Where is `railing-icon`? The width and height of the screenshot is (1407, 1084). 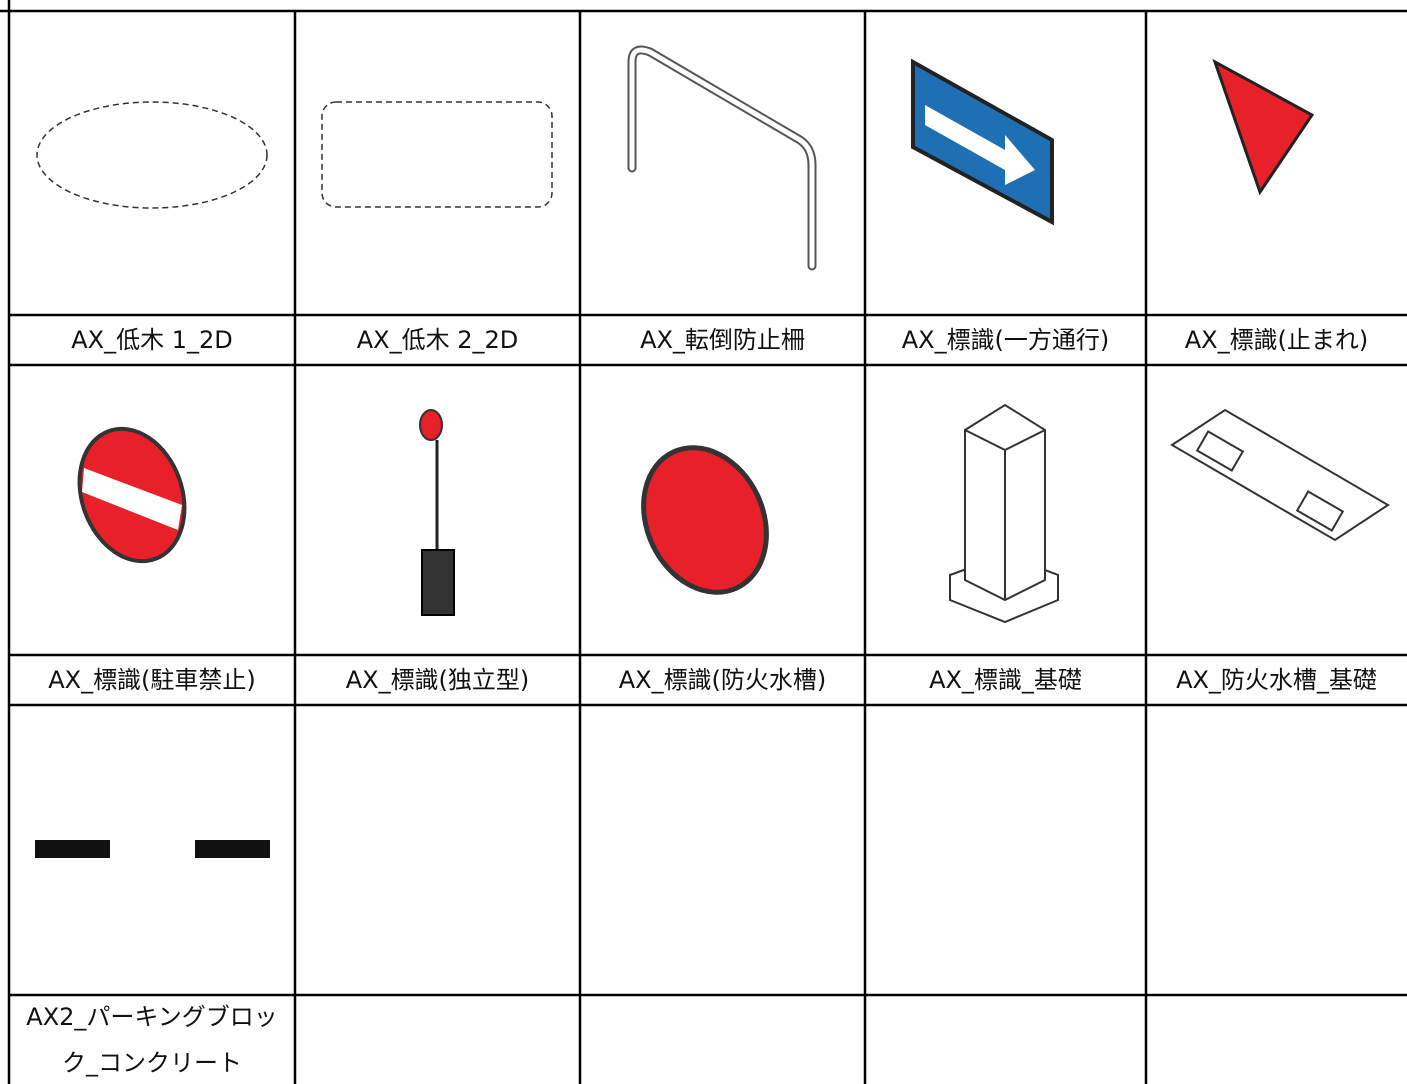 railing-icon is located at coordinates (722, 158).